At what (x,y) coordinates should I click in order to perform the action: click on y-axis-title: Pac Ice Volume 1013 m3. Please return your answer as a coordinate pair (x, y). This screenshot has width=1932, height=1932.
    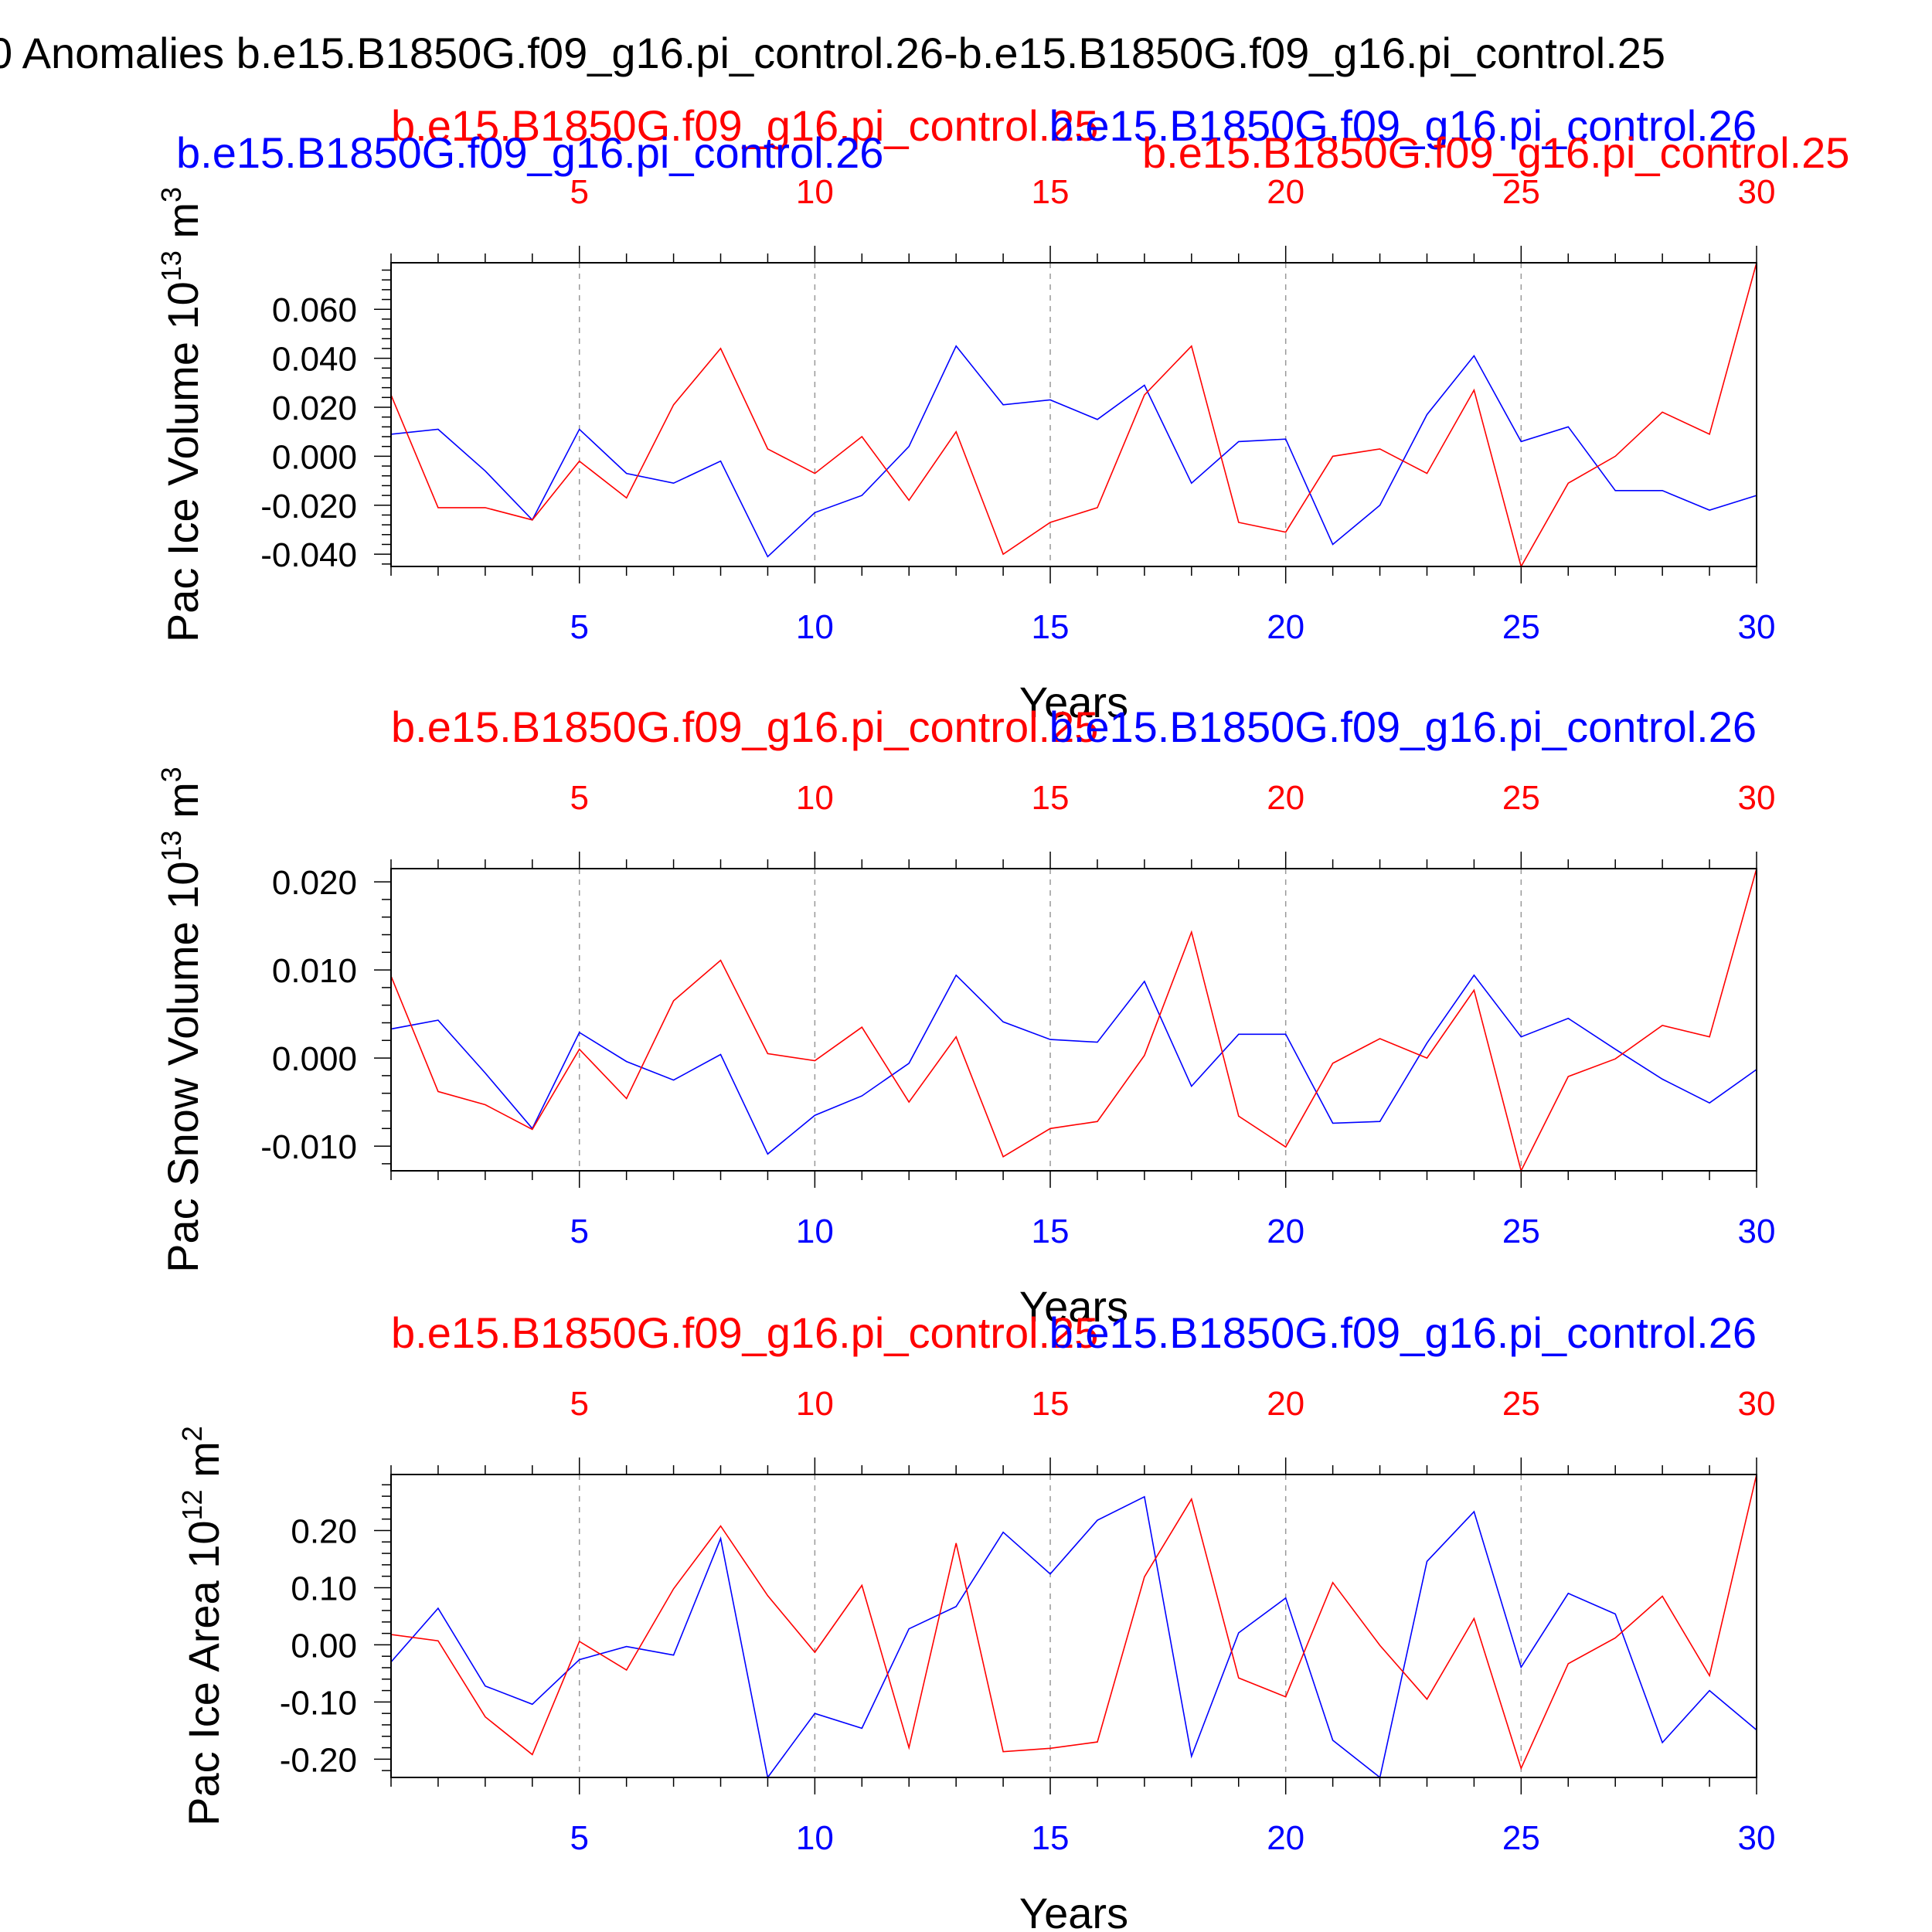
    Looking at the image, I should click on (181, 414).